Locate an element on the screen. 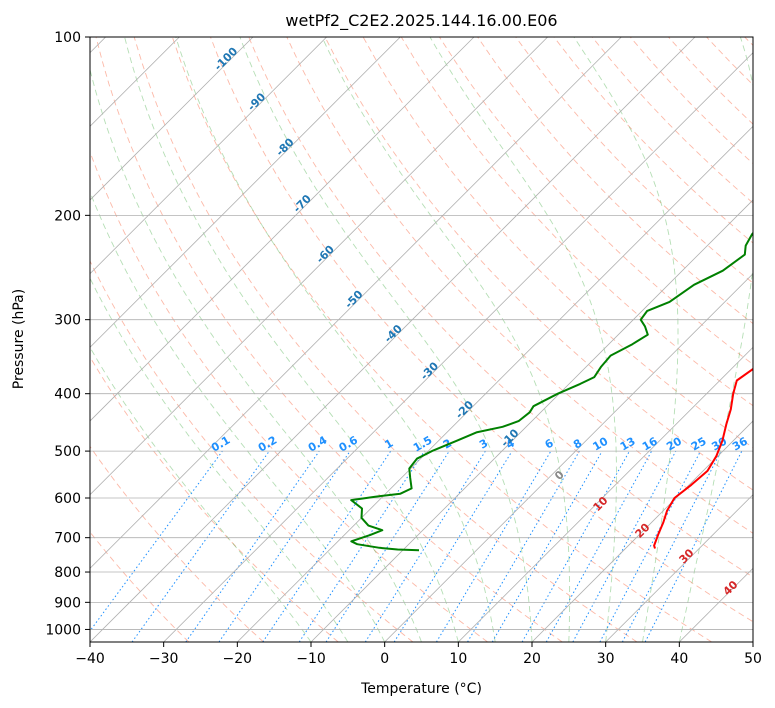 The width and height of the screenshot is (775, 708). y-tick-label: 1000 is located at coordinates (63, 630).